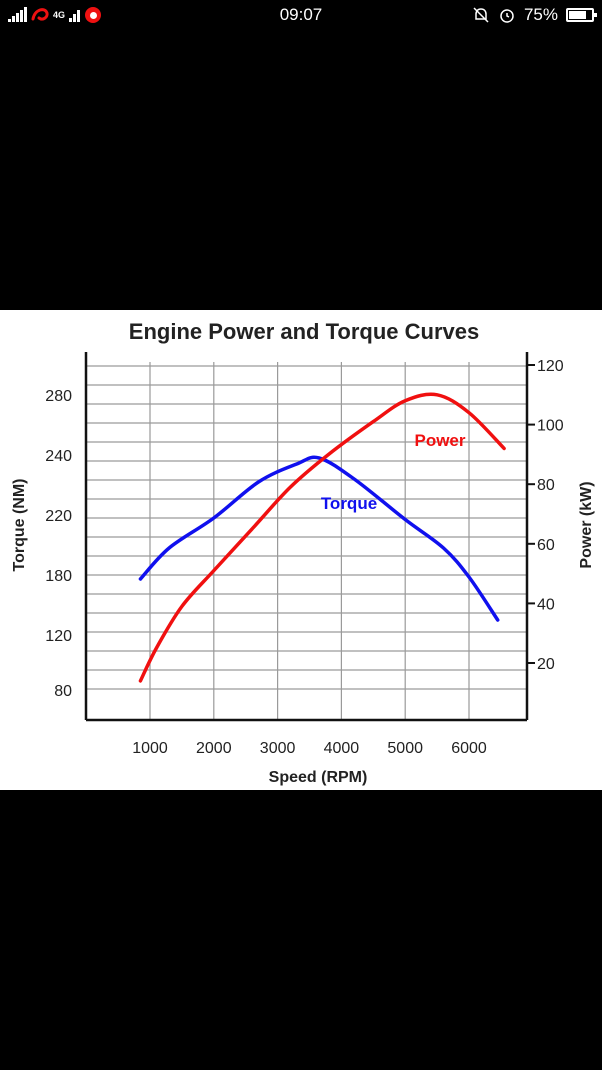 The image size is (602, 1070). I want to click on battery-percent: 75%, so click(540, 14).